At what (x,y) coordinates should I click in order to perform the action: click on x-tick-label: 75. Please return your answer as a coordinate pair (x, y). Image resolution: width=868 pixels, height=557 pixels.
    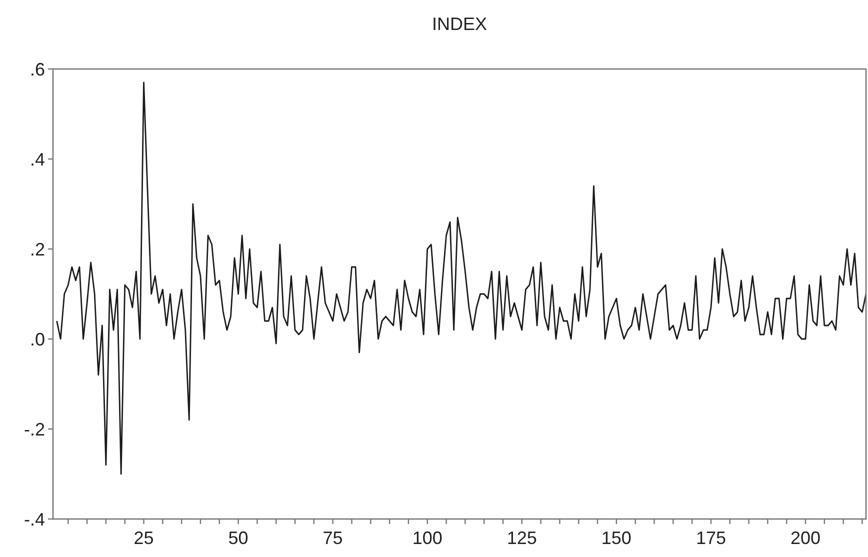
    Looking at the image, I should click on (332, 538).